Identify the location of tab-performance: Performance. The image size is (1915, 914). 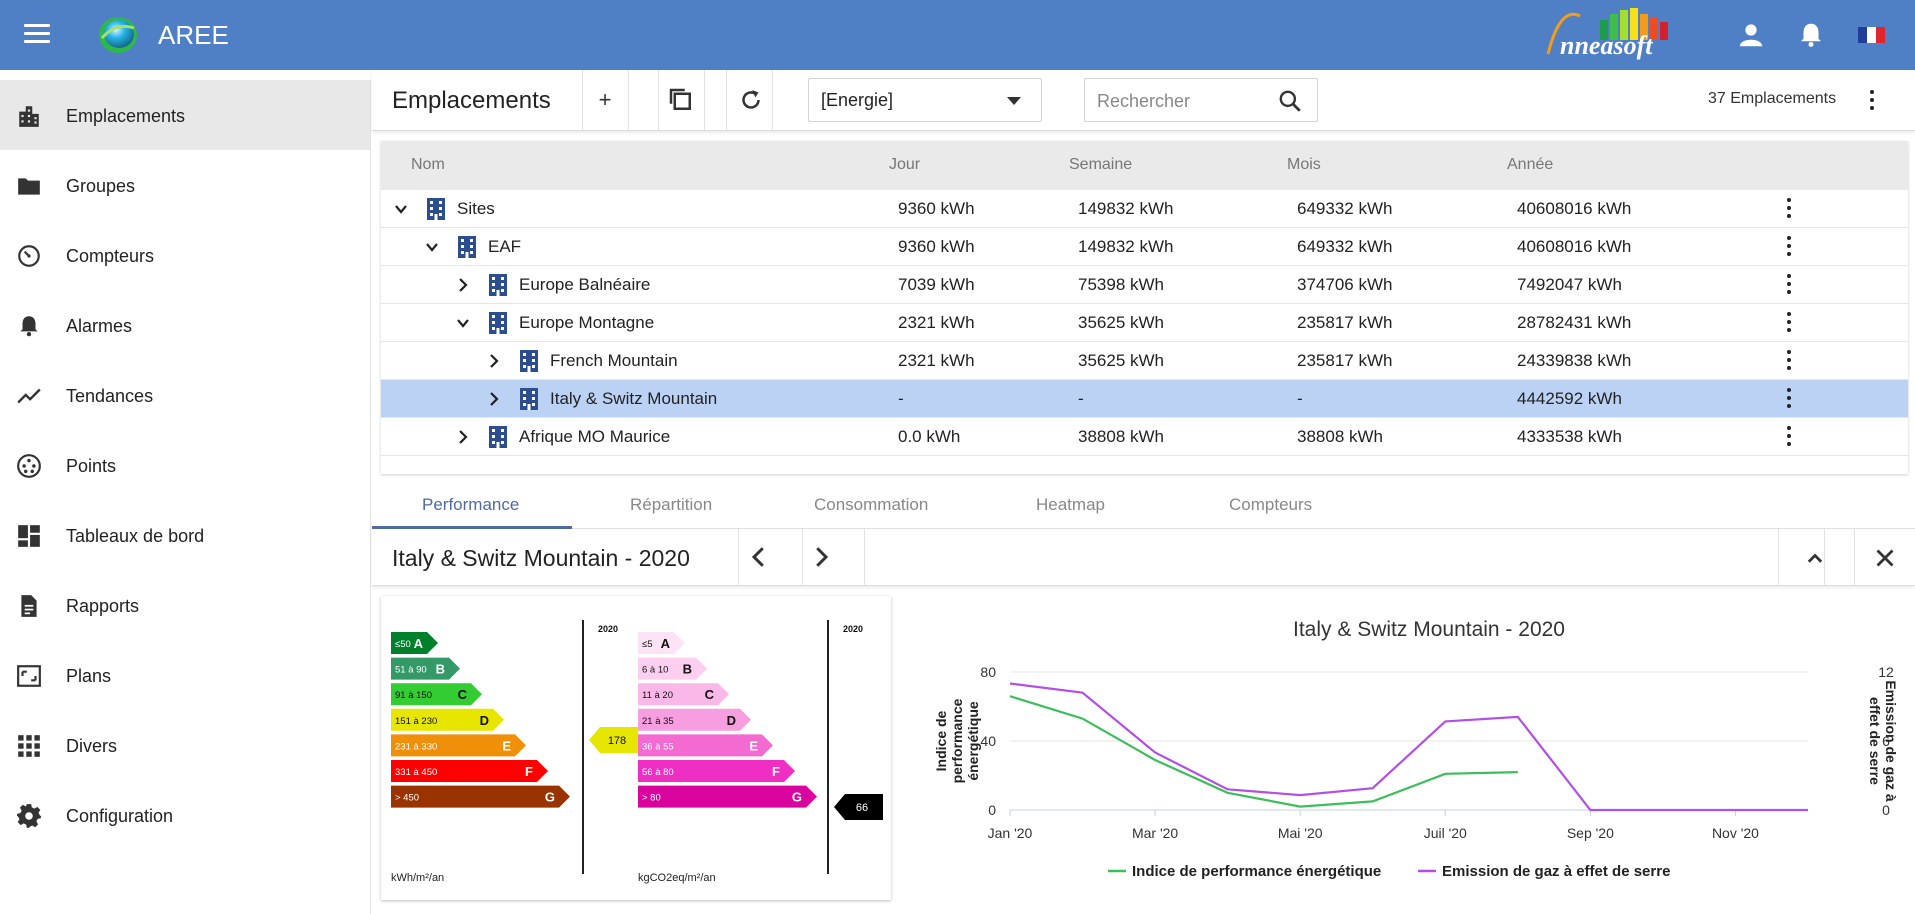
(471, 504).